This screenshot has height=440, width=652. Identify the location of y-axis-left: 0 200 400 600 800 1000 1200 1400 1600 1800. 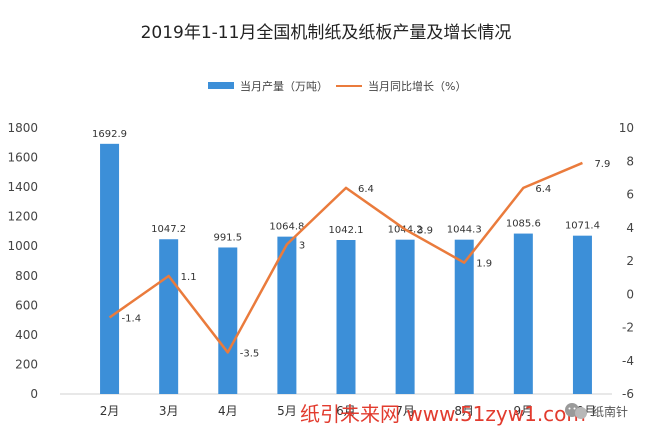
(22, 261).